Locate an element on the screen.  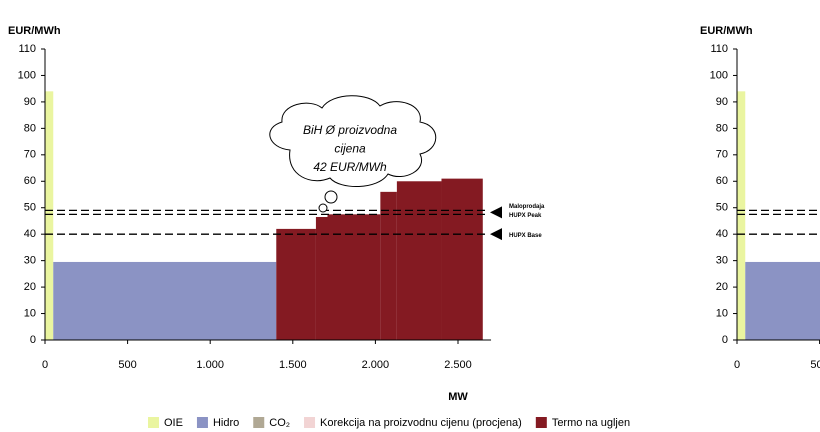
x-tick-label: 1.500 is located at coordinates (293, 365).